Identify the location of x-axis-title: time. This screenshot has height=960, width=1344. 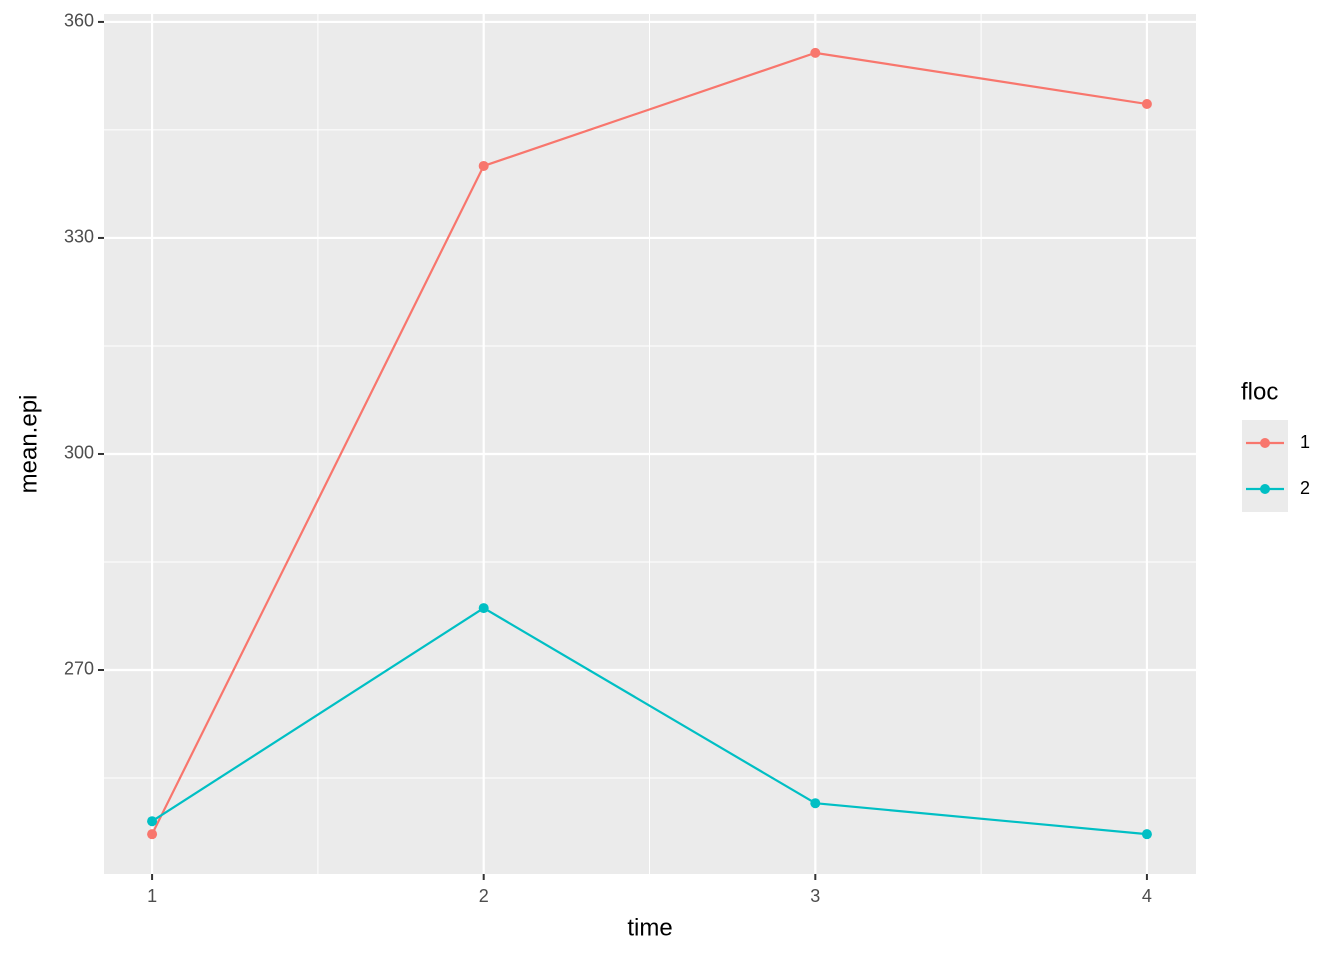
(649, 927).